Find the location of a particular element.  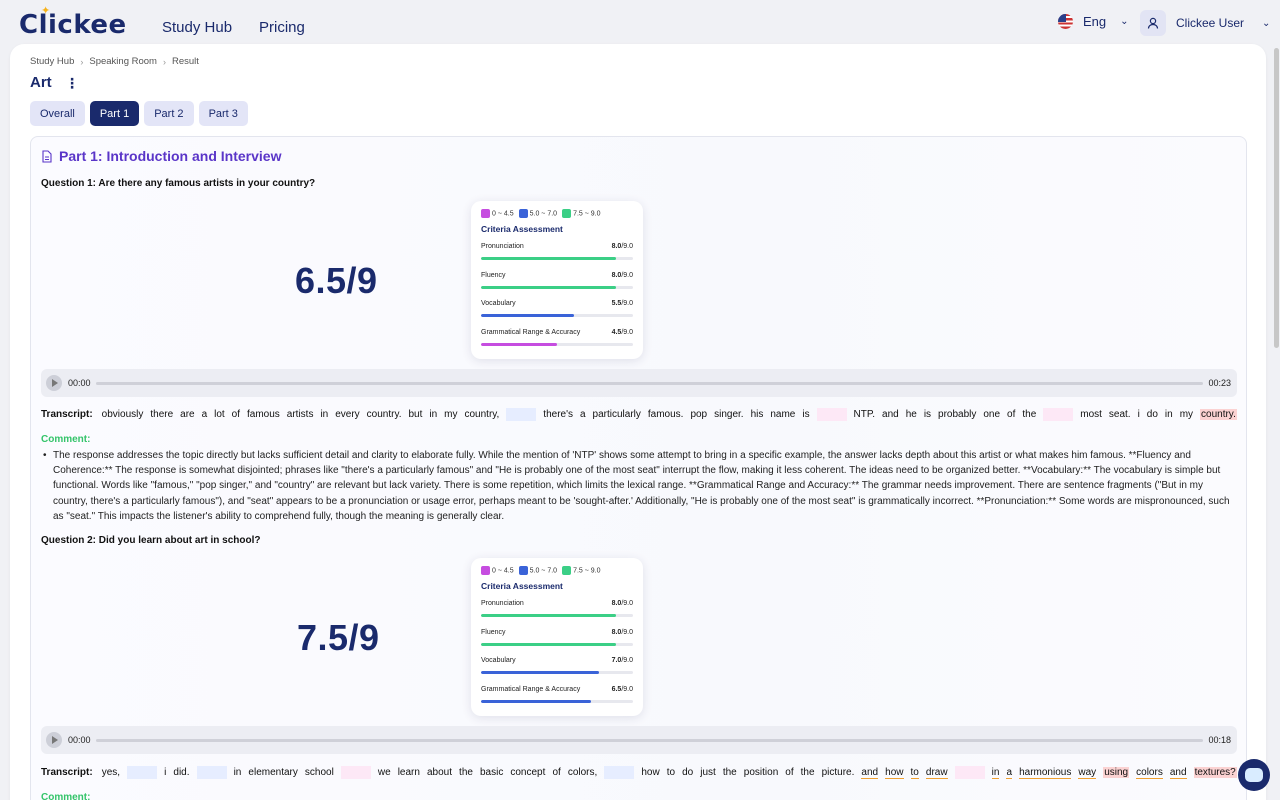

breadcrumb-study-hub: Study Hub is located at coordinates (52, 61).